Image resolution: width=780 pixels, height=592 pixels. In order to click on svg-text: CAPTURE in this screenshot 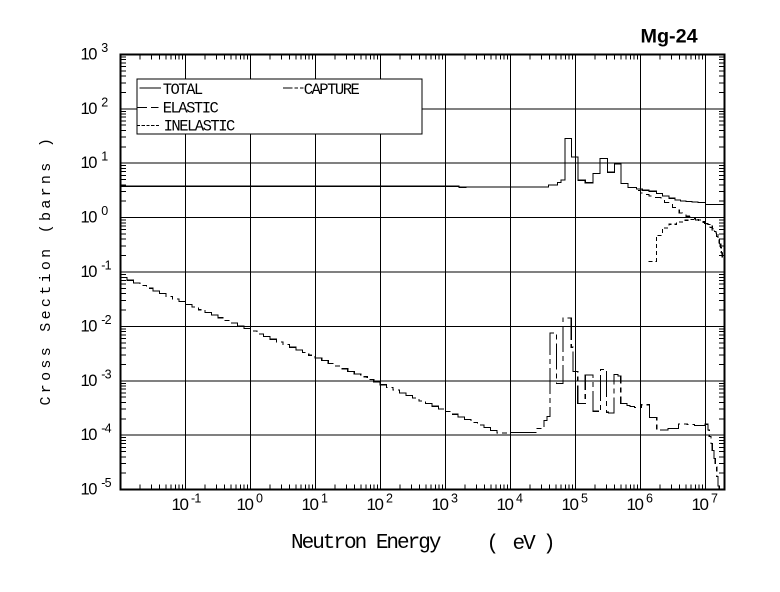, I will do `click(332, 90)`.